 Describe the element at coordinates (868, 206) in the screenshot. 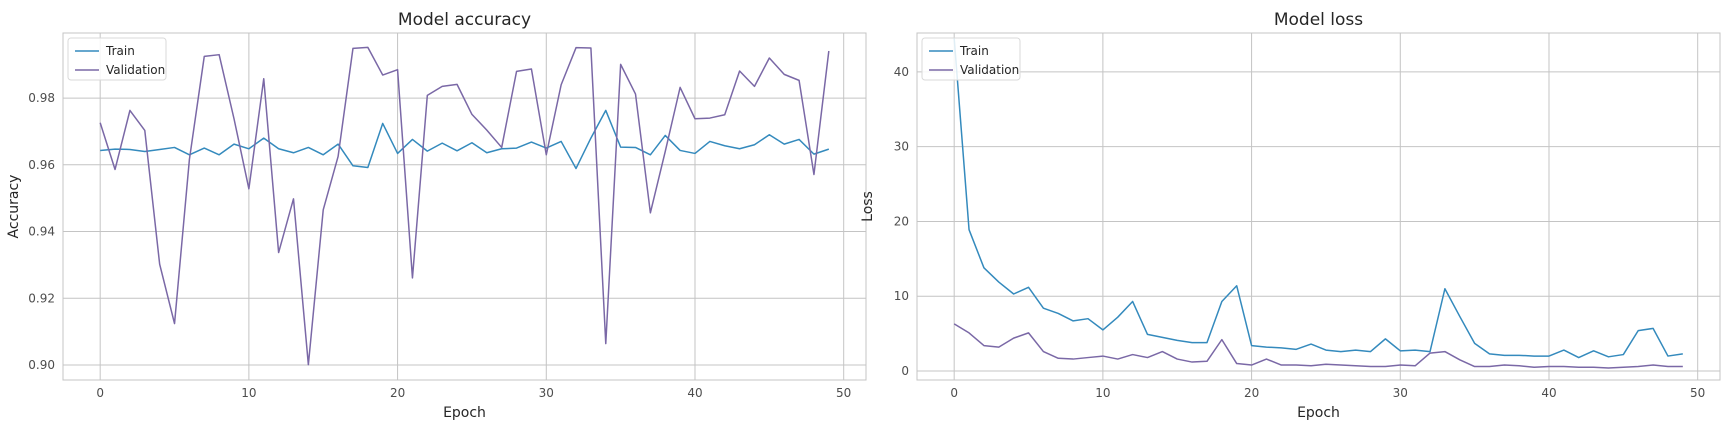

I see `y-axis-label: Loss` at that location.